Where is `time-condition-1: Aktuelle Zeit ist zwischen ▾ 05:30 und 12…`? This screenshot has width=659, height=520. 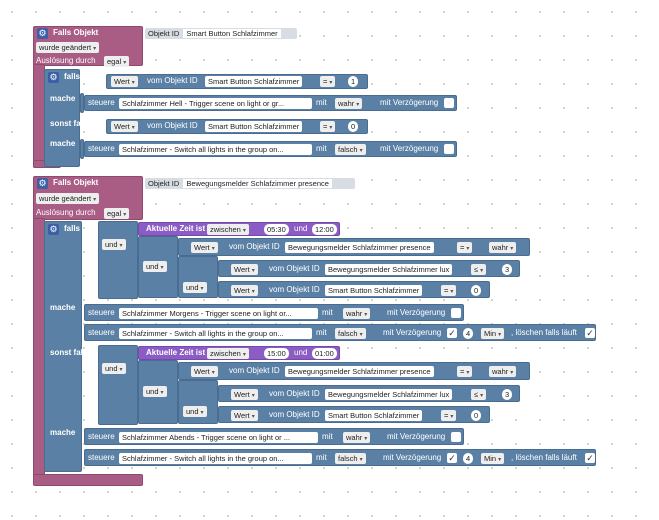 time-condition-1: Aktuelle Zeit ist zwischen ▾ 05:30 und 12… is located at coordinates (239, 229).